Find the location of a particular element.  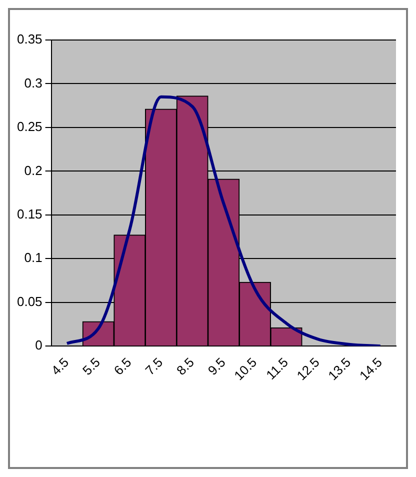

y-tick-label: 0 is located at coordinates (38, 345).